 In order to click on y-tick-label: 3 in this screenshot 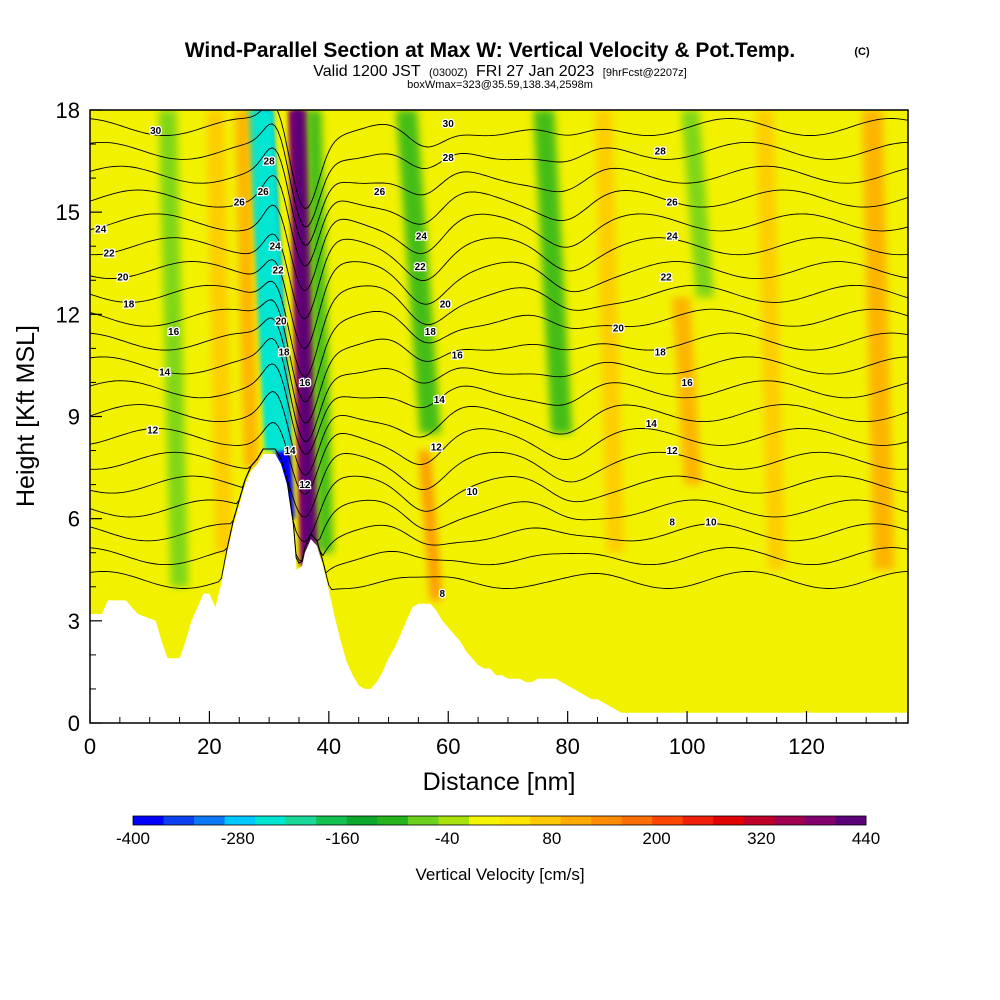, I will do `click(74, 621)`.